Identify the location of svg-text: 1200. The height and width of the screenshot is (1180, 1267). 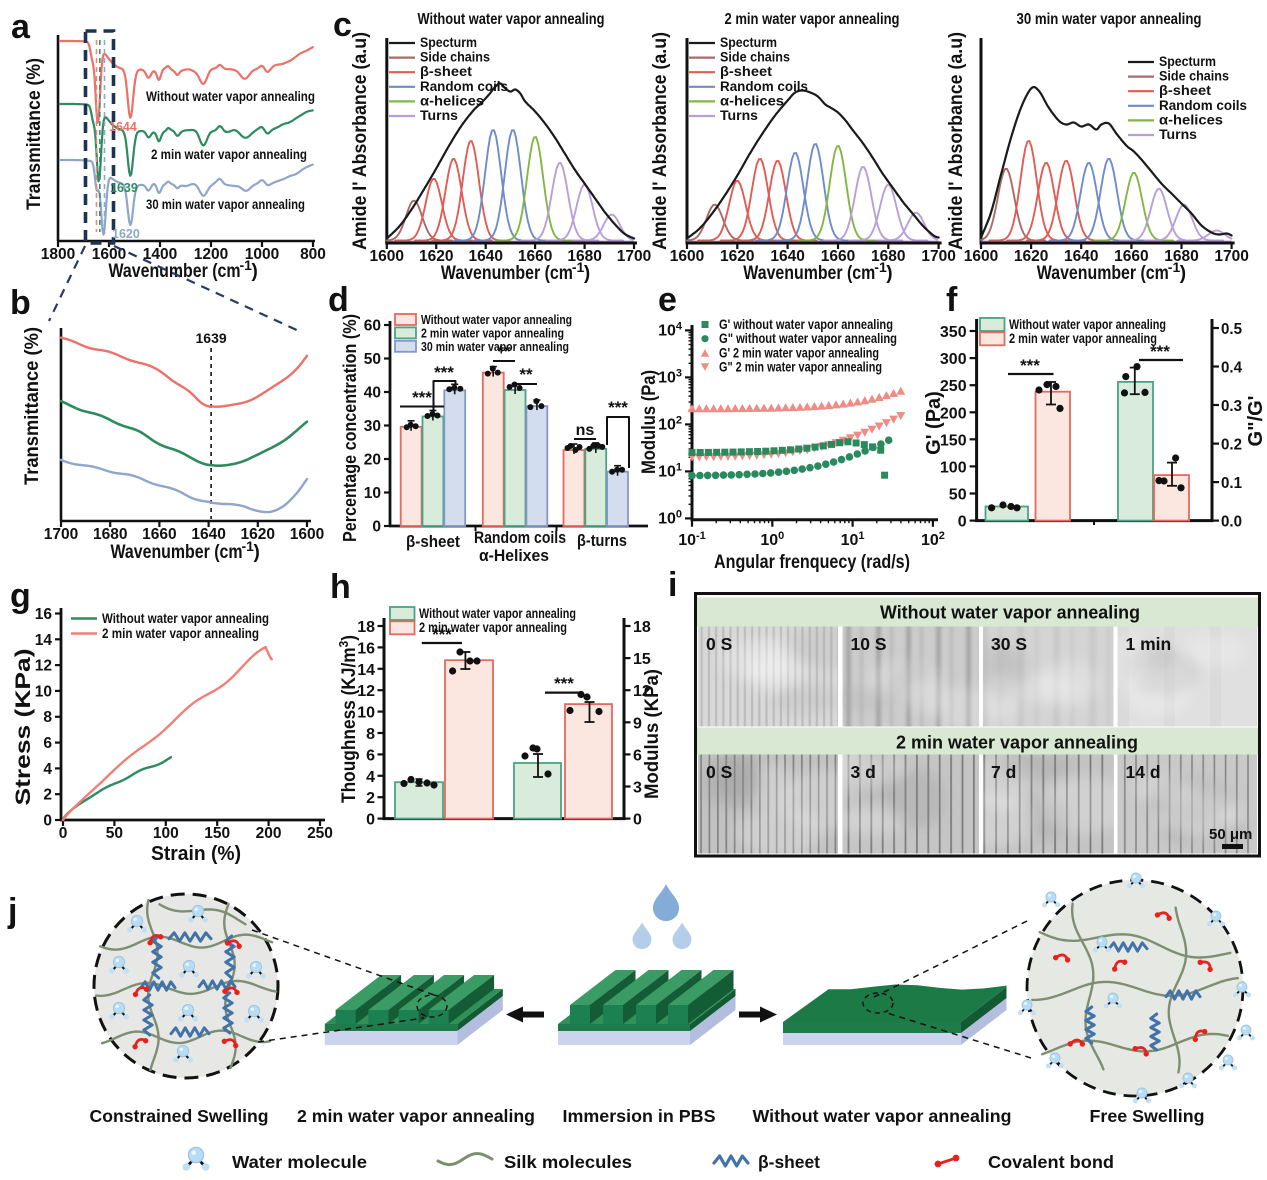
(211, 254).